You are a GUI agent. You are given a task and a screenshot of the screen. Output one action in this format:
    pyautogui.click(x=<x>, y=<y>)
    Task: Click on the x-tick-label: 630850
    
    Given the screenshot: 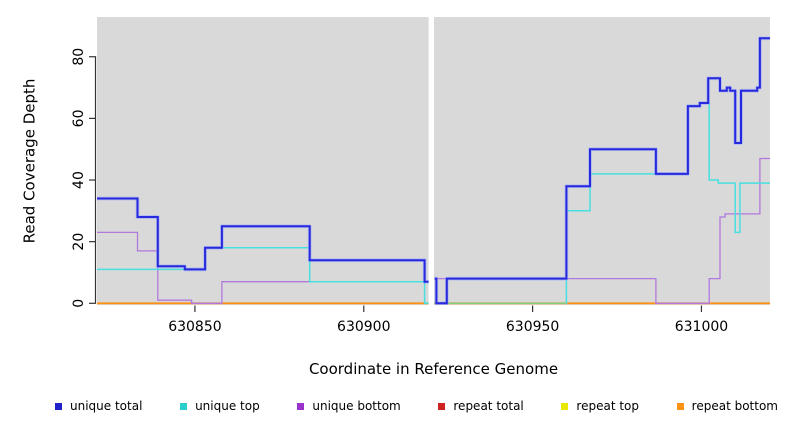 What is the action you would take?
    pyautogui.click(x=194, y=327)
    